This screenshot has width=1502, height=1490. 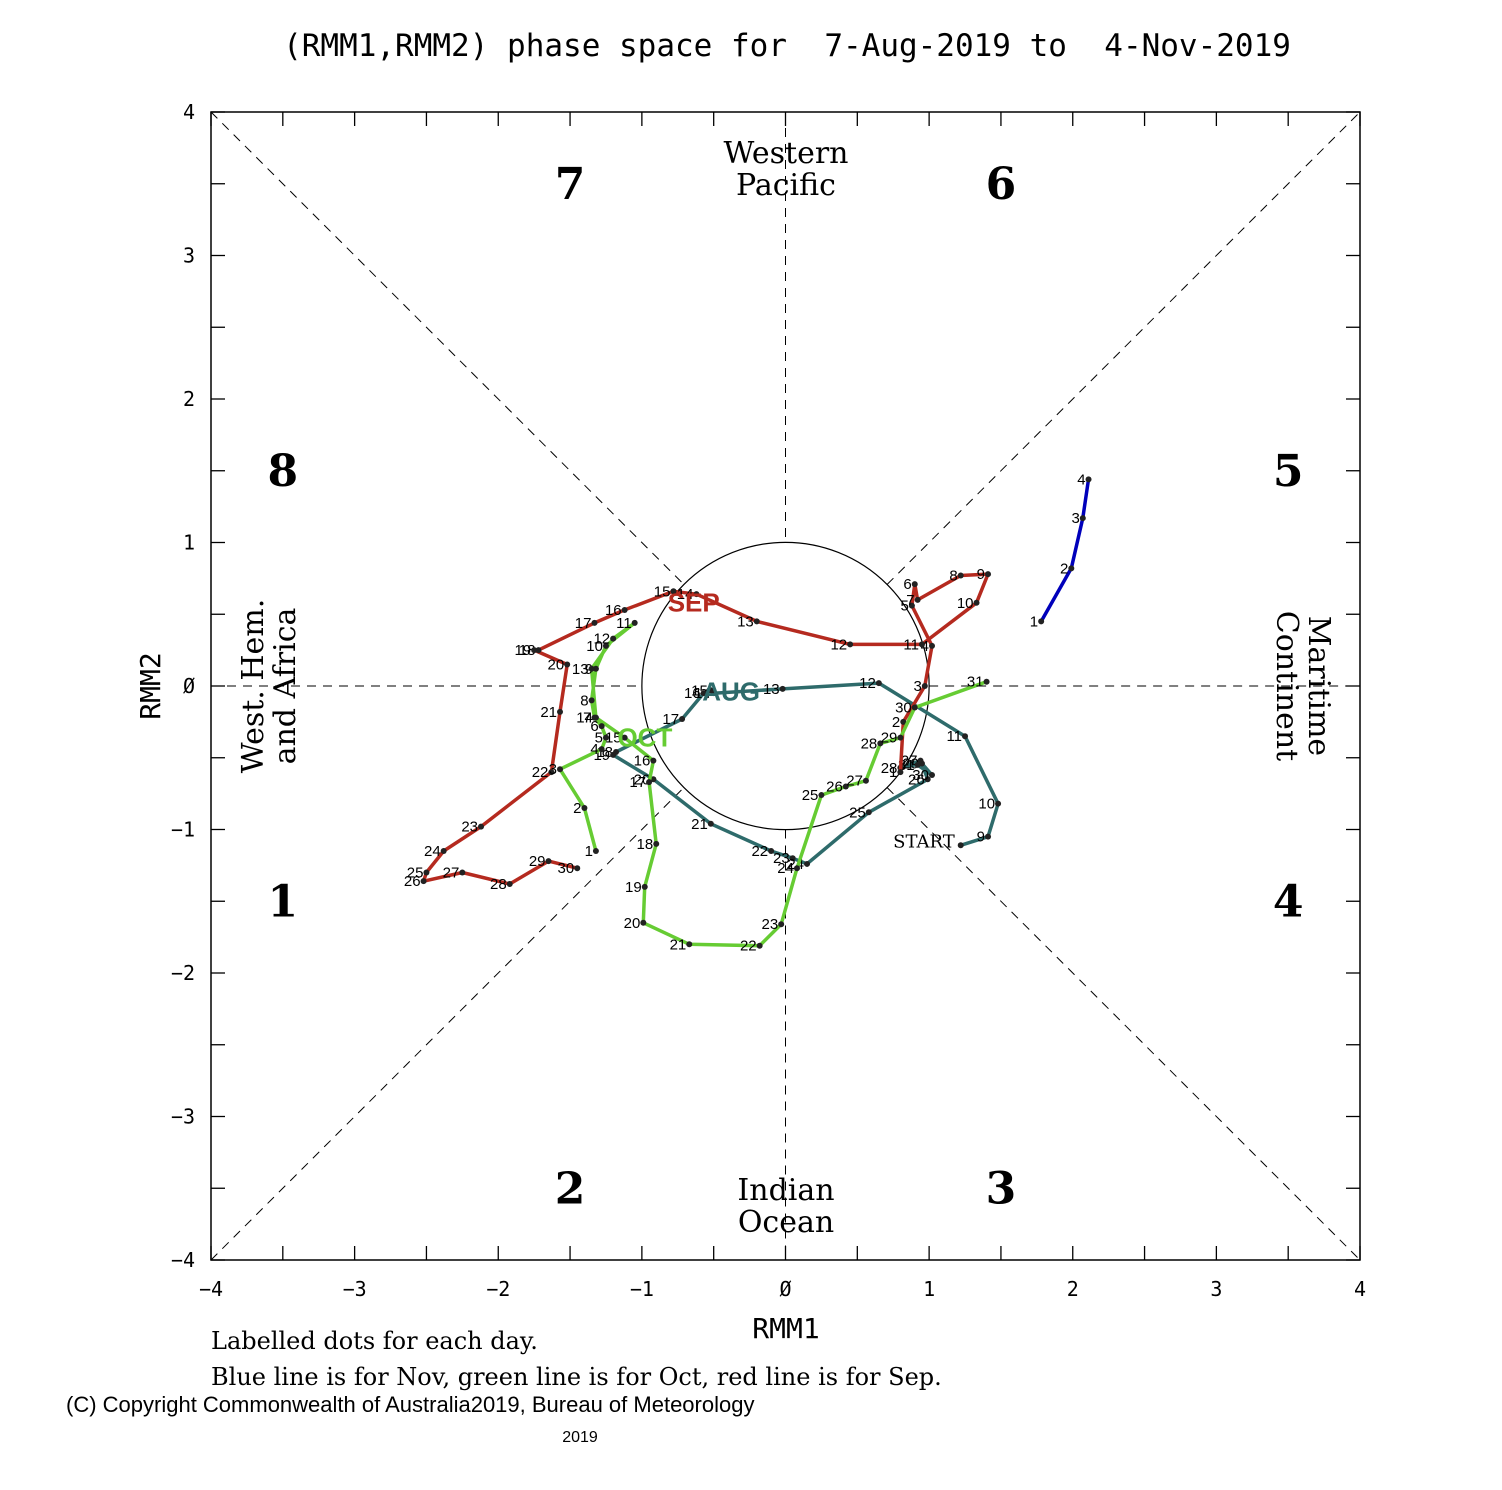 What do you see at coordinates (412, 881) in the screenshot?
I see `day-label: 26` at bounding box center [412, 881].